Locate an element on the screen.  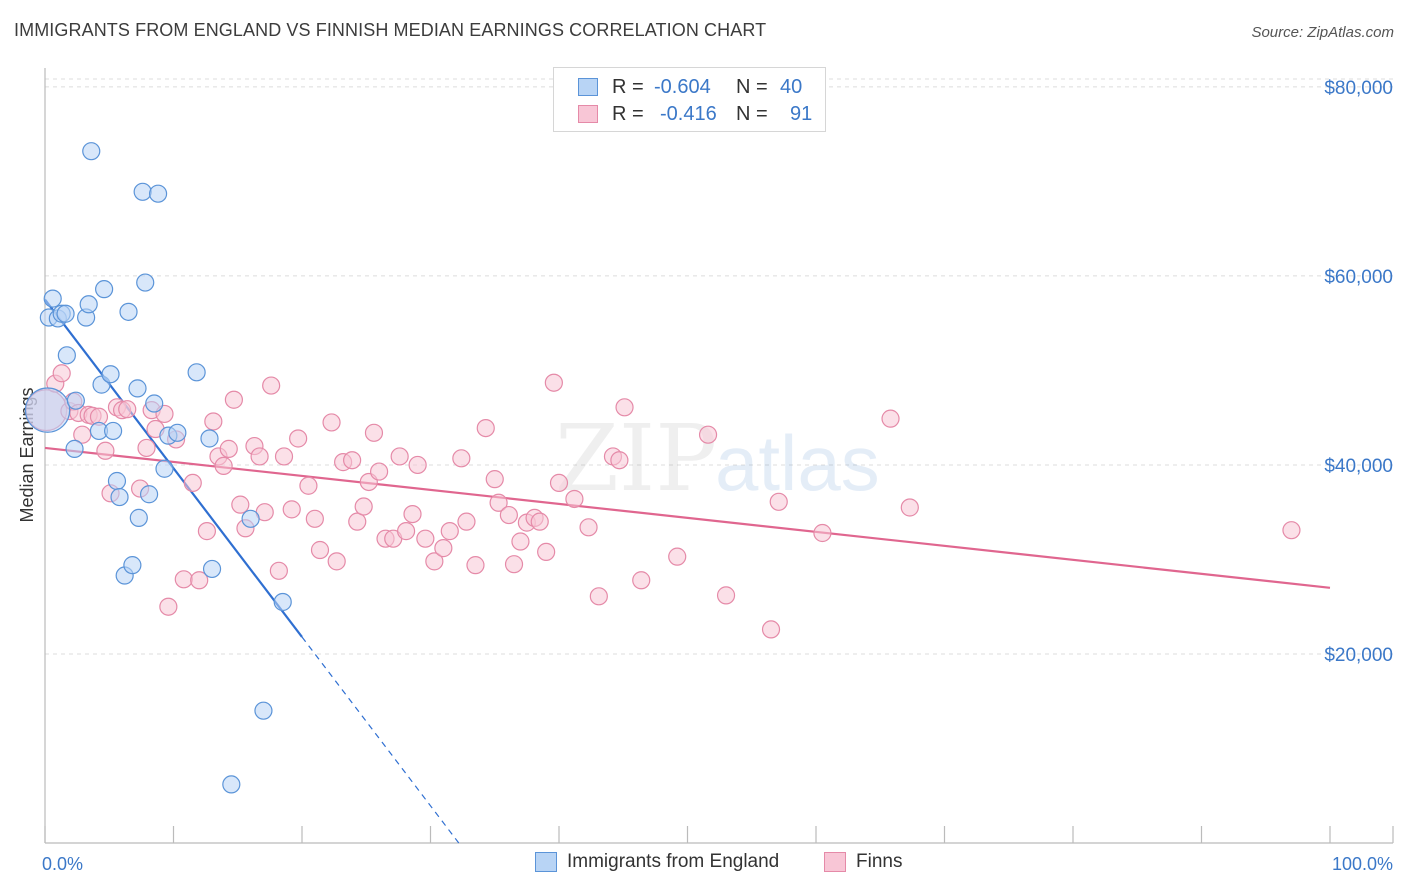
legend-label: Immigrants from England is located at coordinates (673, 861).